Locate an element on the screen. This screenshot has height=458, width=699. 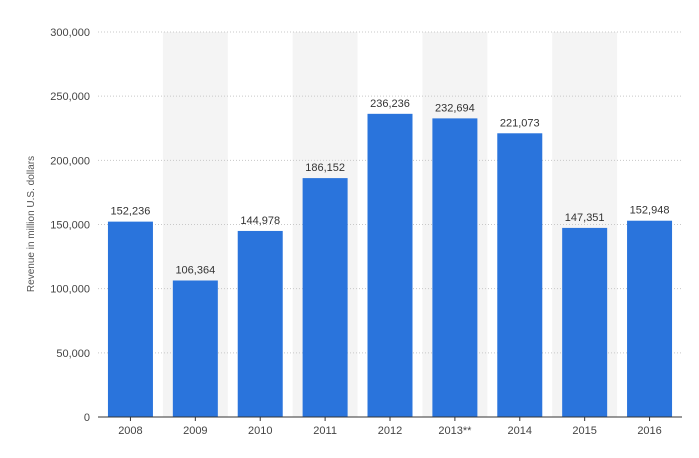
y-tick-label: 200,000 is located at coordinates (70, 161).